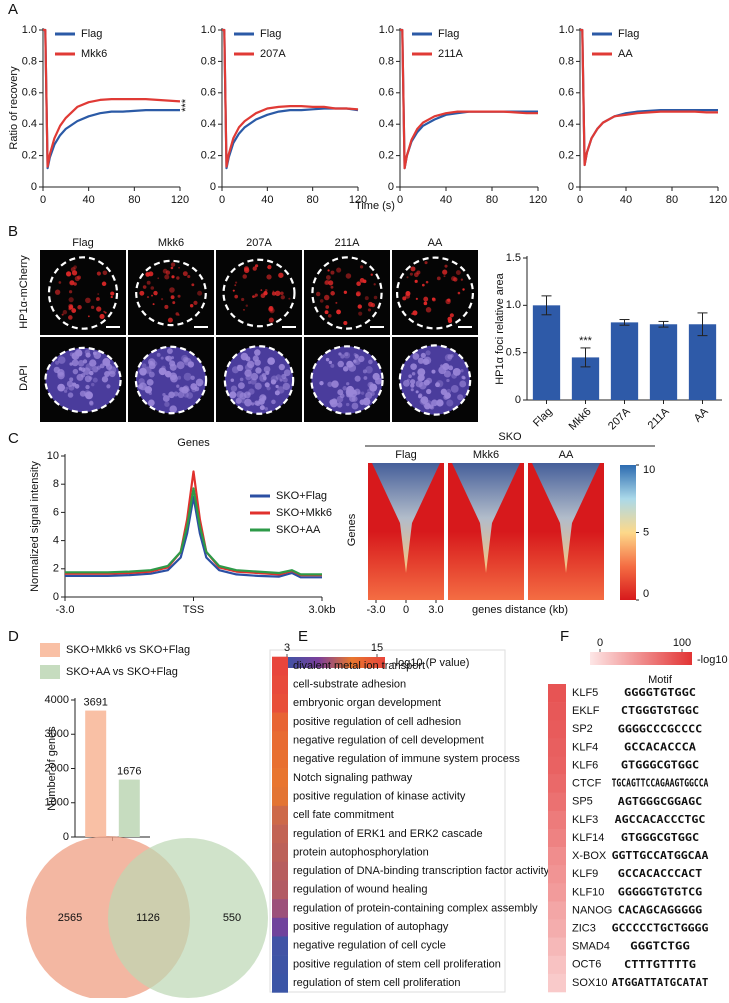 The width and height of the screenshot is (729, 1003). Describe the element at coordinates (348, 243) in the screenshot. I see `image-column-label: 211A` at that location.